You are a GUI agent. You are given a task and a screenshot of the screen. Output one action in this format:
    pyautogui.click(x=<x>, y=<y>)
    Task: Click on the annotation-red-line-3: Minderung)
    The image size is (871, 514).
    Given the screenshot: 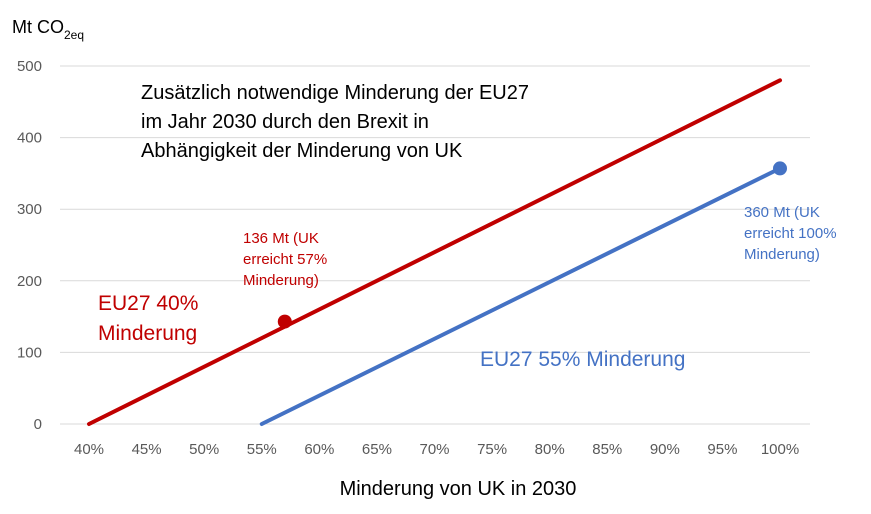 What is the action you would take?
    pyautogui.click(x=281, y=280)
    